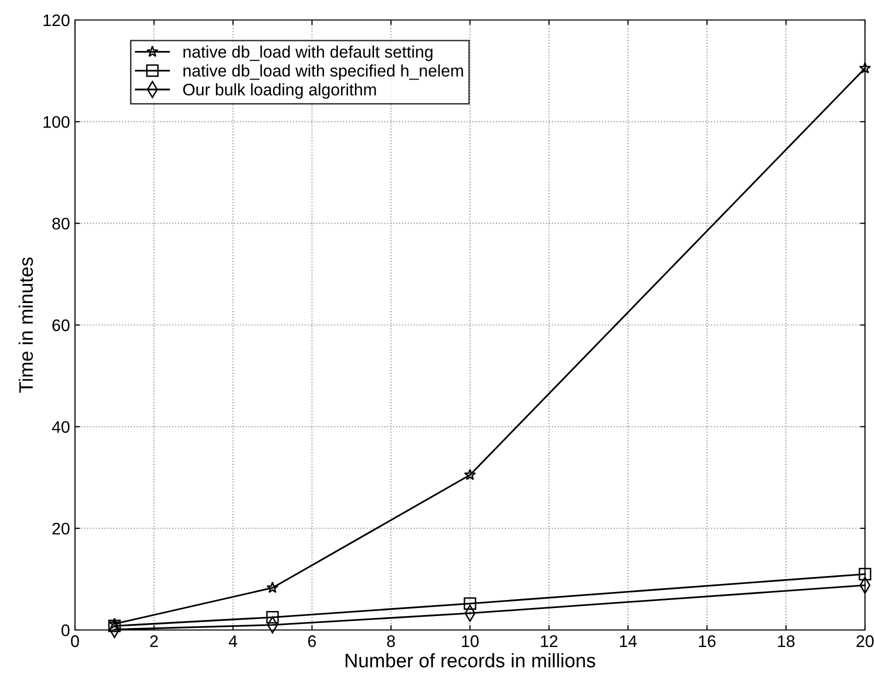  I want to click on x-tick-label: 2, so click(154, 641).